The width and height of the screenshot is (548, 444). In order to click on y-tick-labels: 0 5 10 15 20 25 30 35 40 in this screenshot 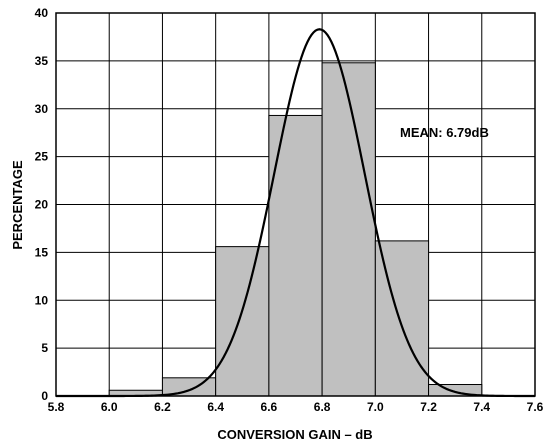, I will do `click(42, 204)`.